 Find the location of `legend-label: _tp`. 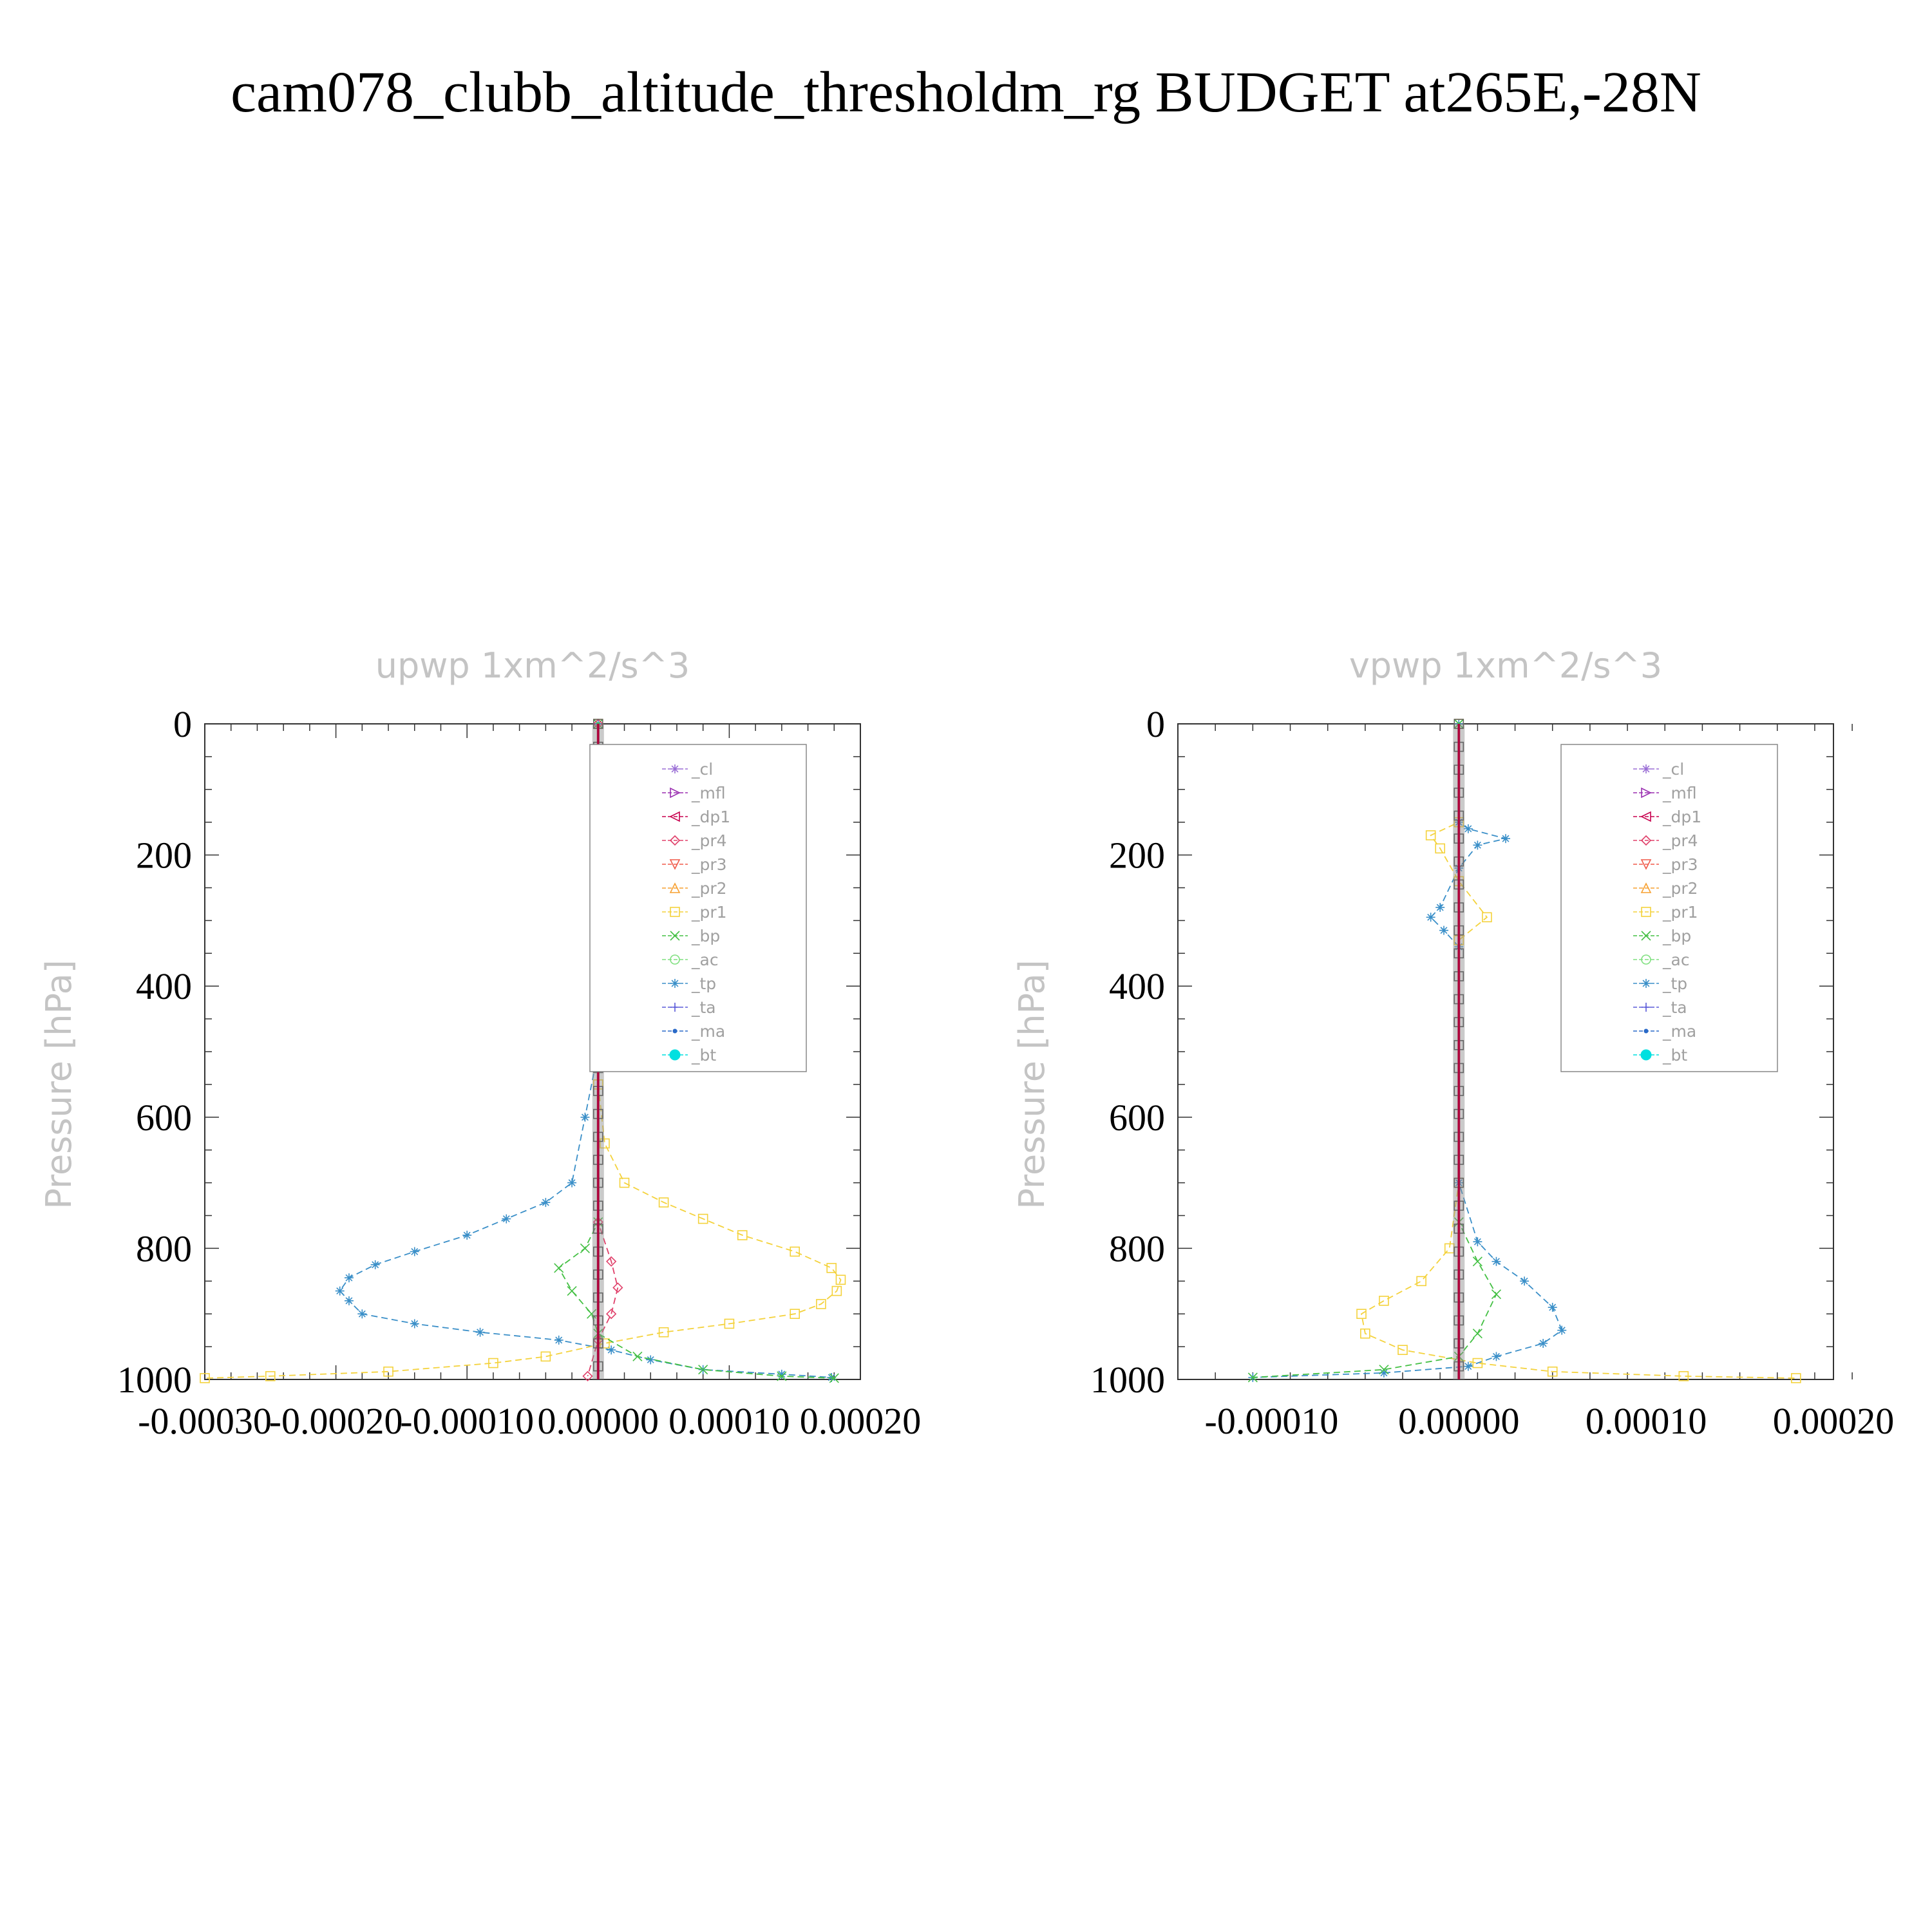

legend-label: _tp is located at coordinates (703, 983).